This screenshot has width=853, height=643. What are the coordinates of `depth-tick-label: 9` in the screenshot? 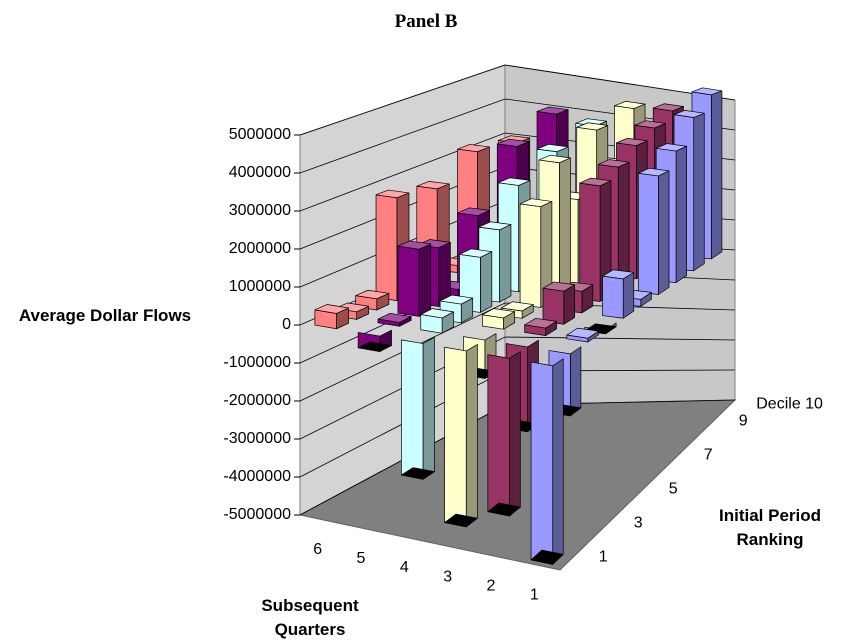 It's located at (743, 421).